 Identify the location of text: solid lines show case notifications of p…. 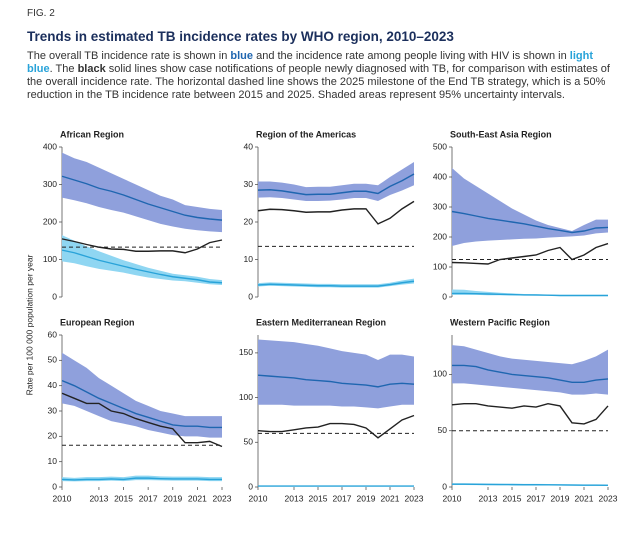
(318, 82).